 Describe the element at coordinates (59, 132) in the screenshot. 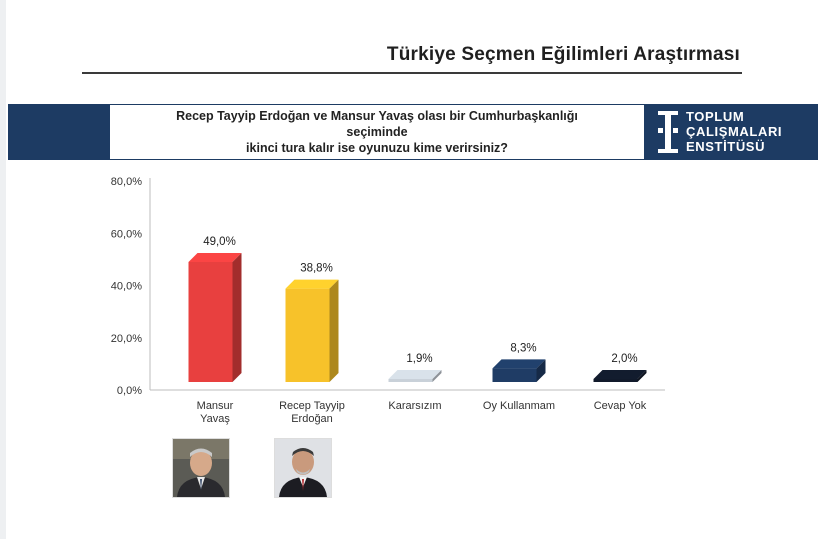

I see `banner-accent` at that location.